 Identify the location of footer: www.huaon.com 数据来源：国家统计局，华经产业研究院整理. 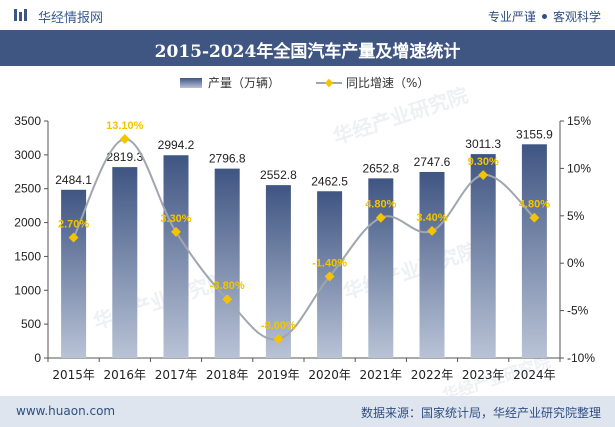
(307, 411).